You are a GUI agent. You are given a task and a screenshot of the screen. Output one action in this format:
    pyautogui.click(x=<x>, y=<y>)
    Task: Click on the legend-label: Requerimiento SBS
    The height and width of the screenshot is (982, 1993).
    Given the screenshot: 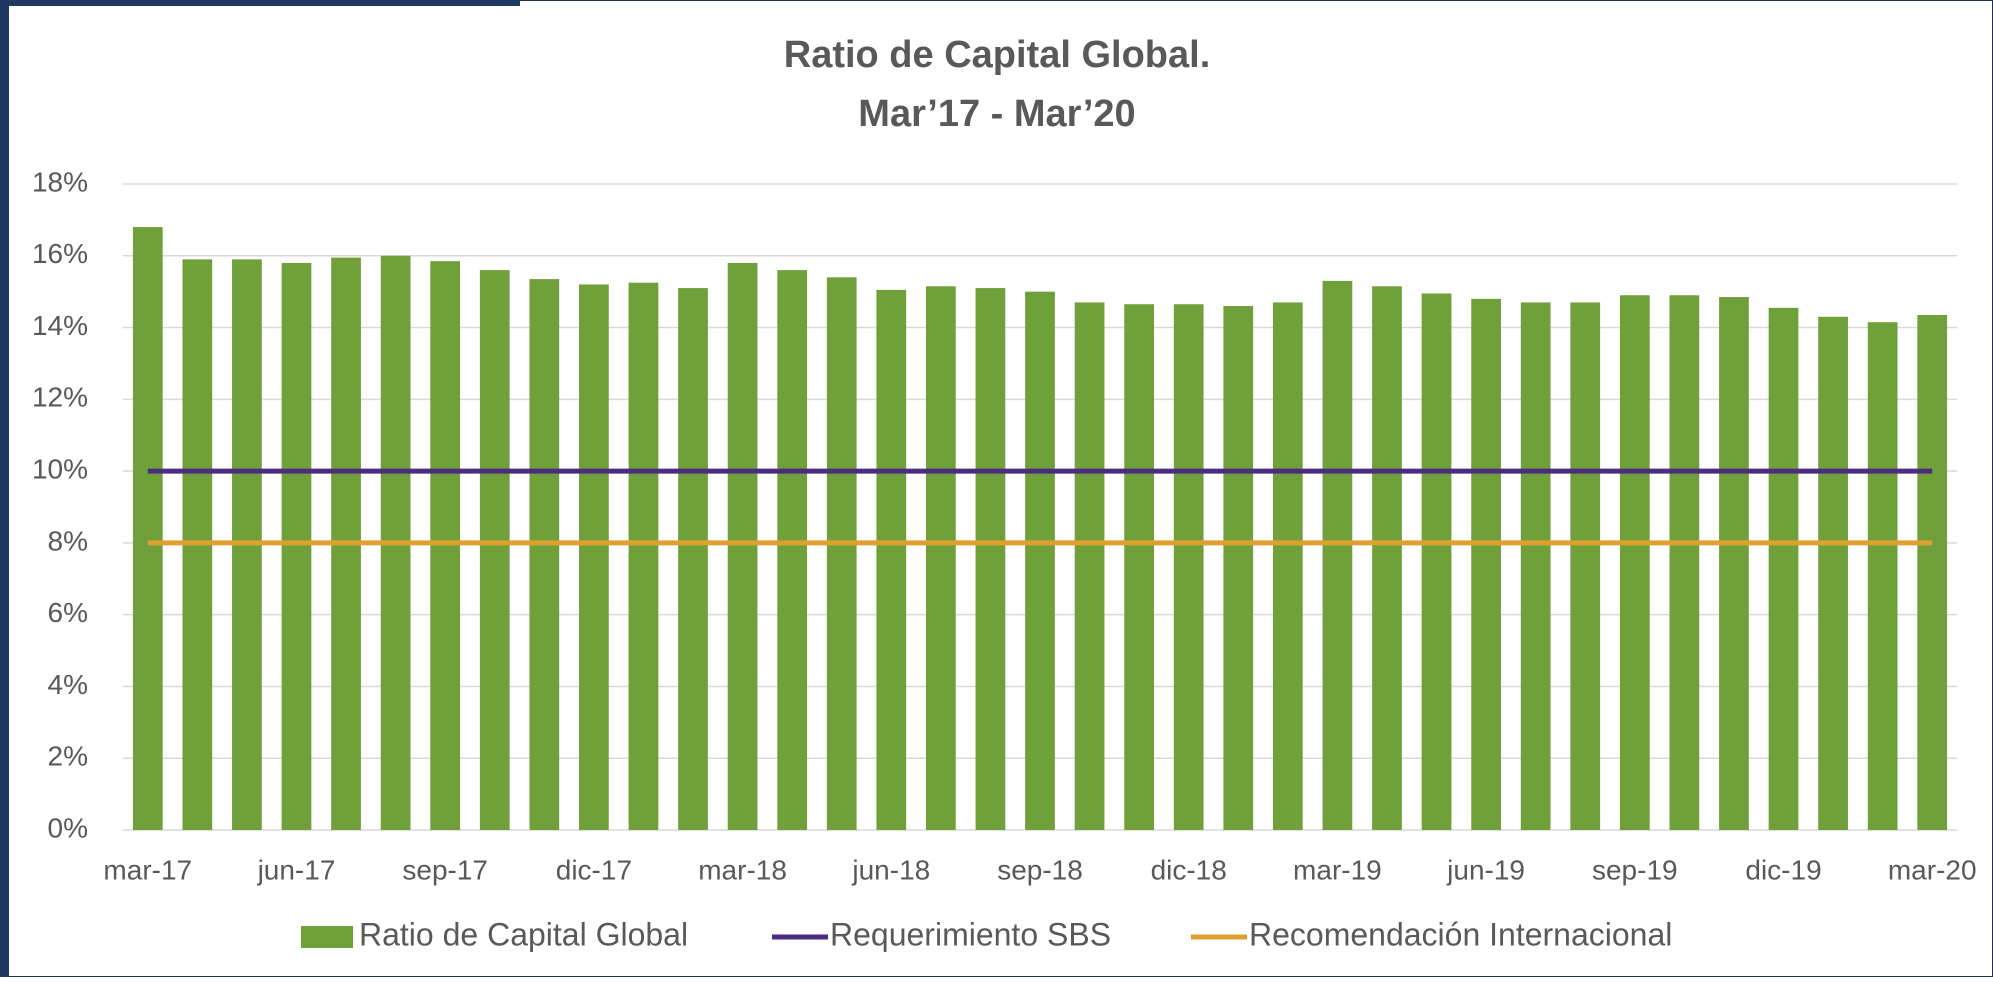 What is the action you would take?
    pyautogui.click(x=970, y=934)
    